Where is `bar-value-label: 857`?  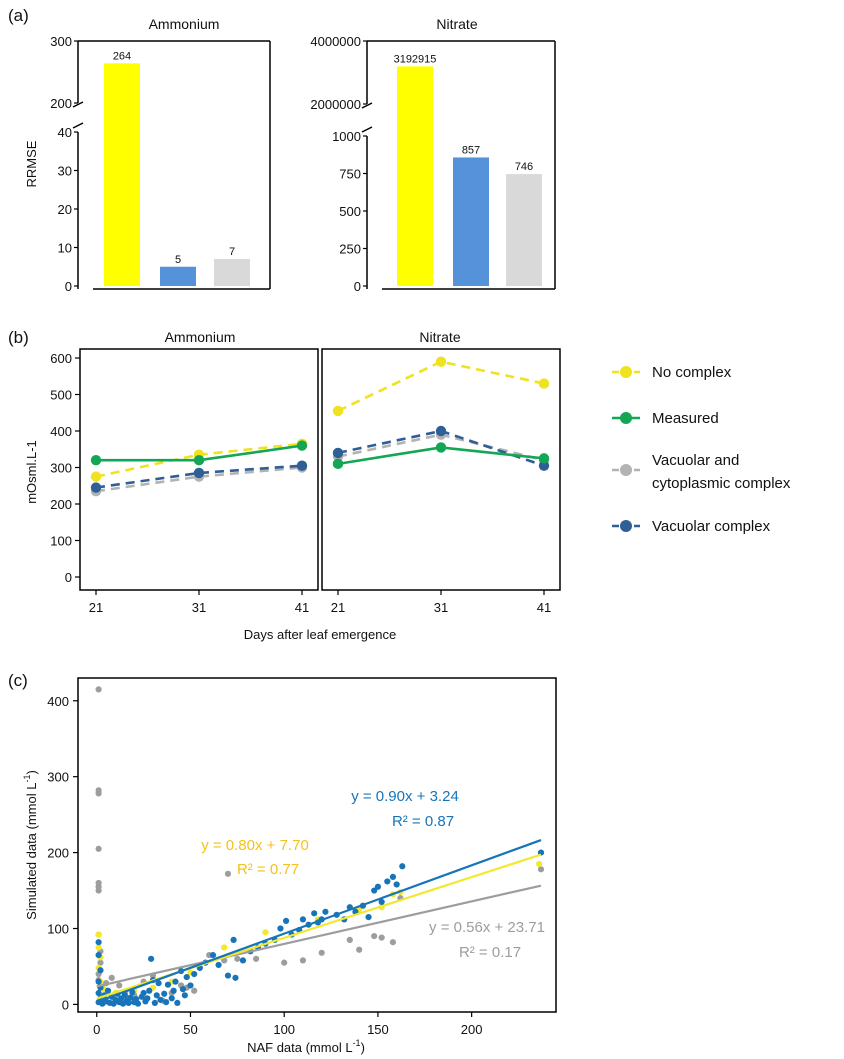 bar-value-label: 857 is located at coordinates (471, 150).